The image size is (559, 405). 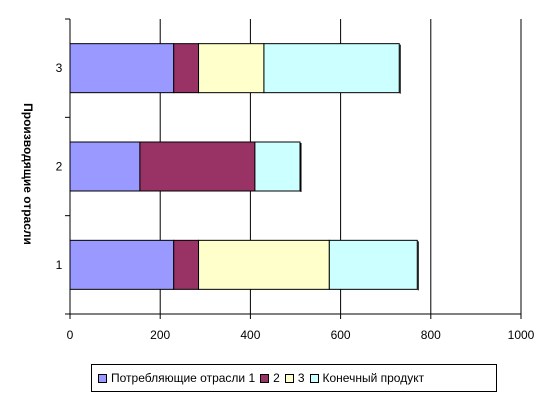 What do you see at coordinates (70, 335) in the screenshot?
I see `x-tick-label-0: 0` at bounding box center [70, 335].